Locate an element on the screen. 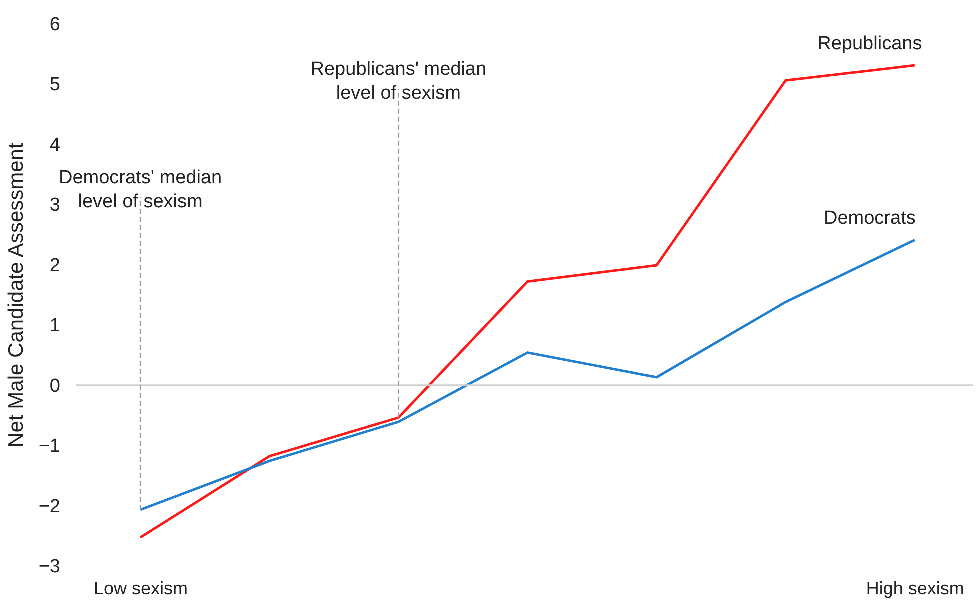  series-label: Democrats is located at coordinates (870, 219).